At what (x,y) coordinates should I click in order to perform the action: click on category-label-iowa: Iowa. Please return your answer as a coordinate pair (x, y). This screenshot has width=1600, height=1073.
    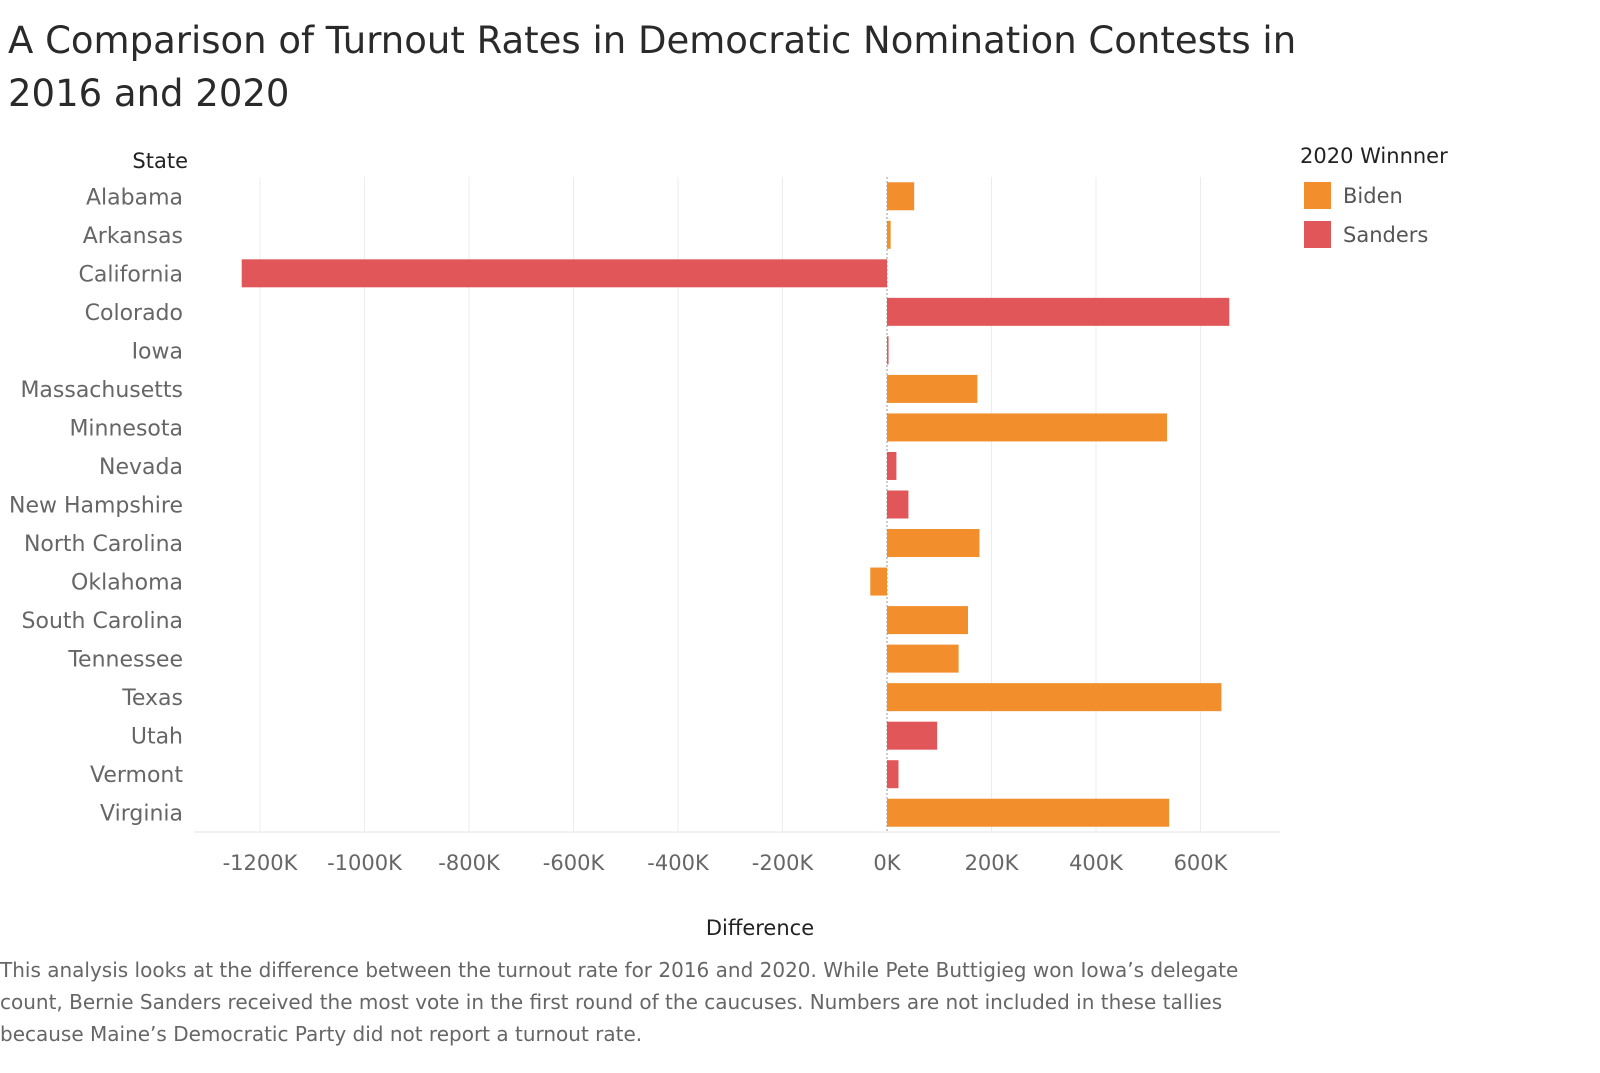
    Looking at the image, I should click on (157, 351).